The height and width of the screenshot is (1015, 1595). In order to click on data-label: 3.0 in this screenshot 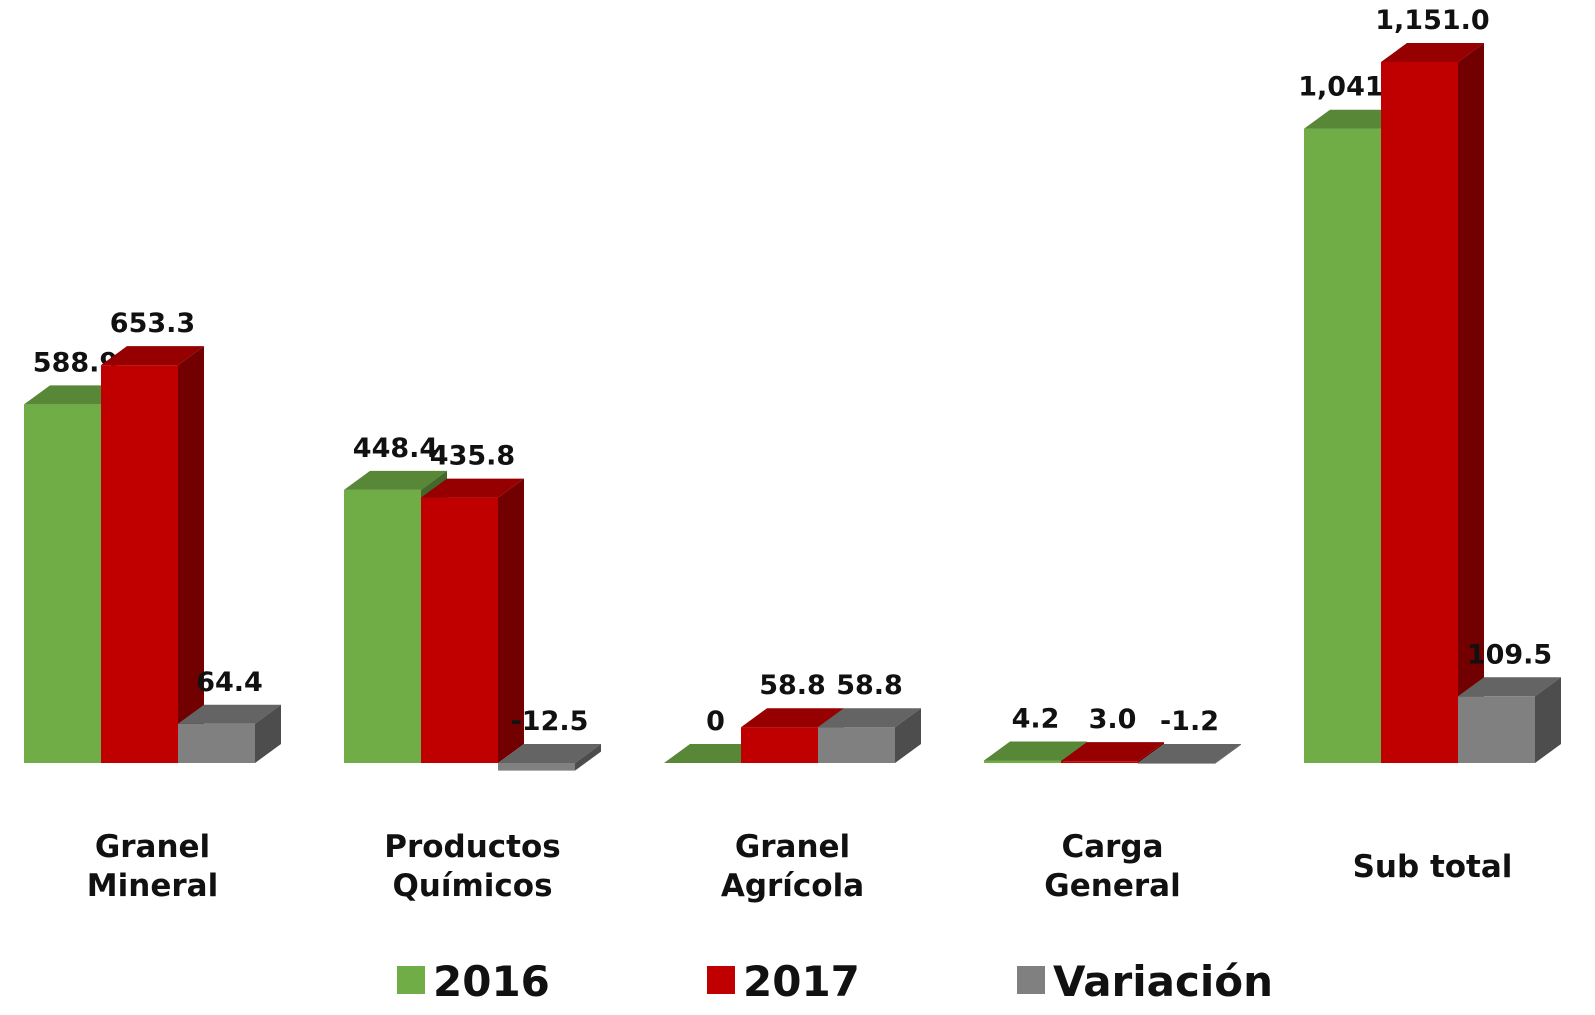, I will do `click(1113, 719)`.